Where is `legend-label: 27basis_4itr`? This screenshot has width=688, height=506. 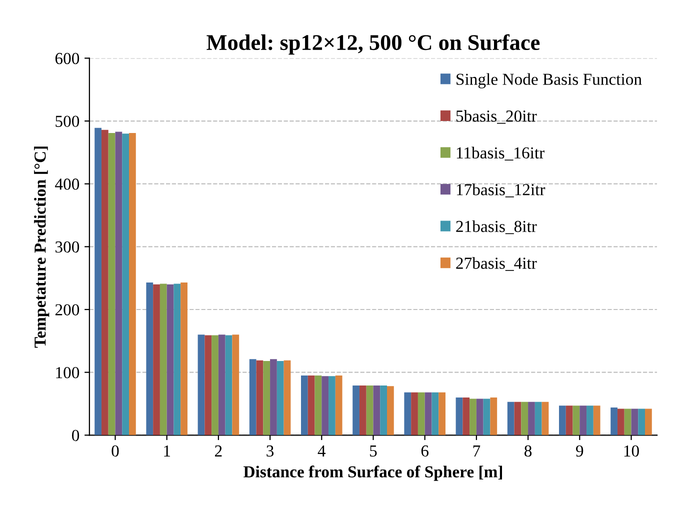
legend-label: 27basis_4itr is located at coordinates (496, 264).